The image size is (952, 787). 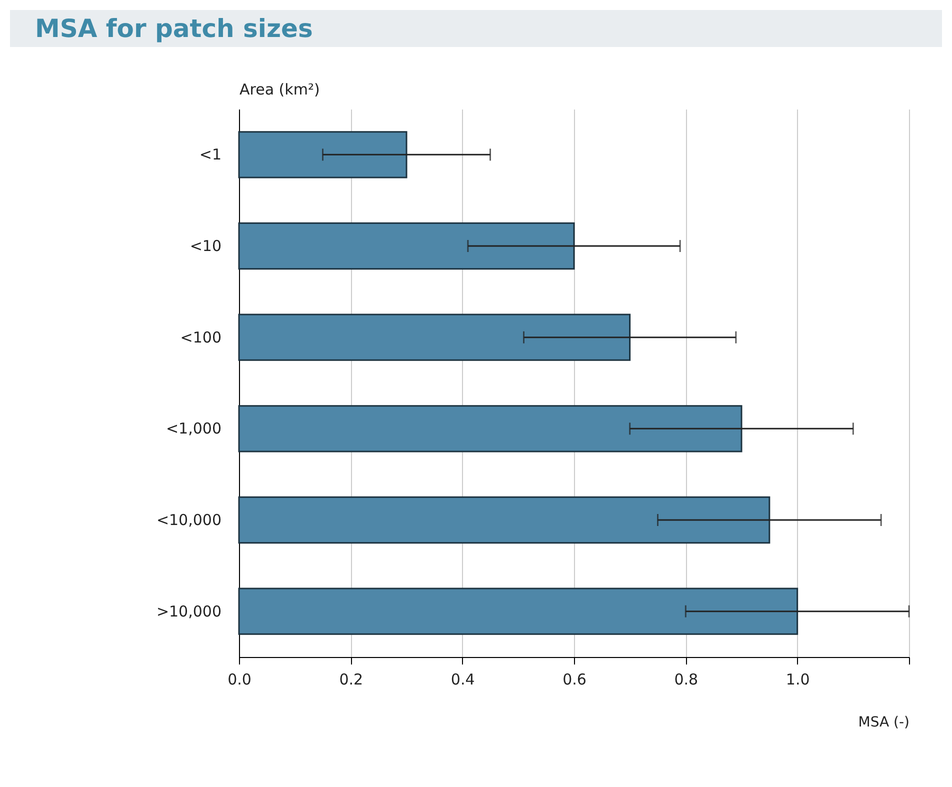 What do you see at coordinates (189, 611) in the screenshot?
I see `y-tick-label: >10,000` at bounding box center [189, 611].